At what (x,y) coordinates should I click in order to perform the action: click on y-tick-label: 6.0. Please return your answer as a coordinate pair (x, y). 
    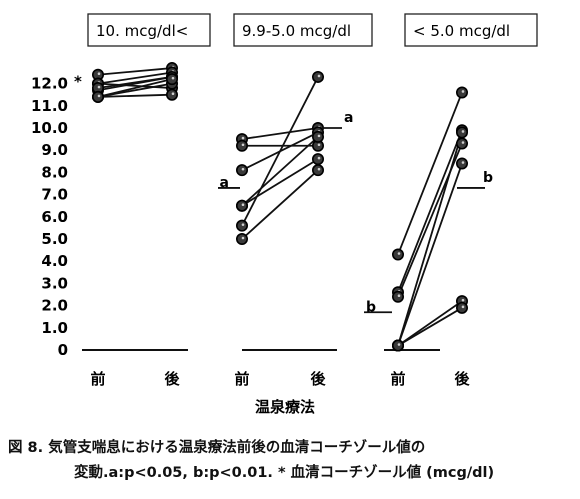
    Looking at the image, I should click on (54, 217).